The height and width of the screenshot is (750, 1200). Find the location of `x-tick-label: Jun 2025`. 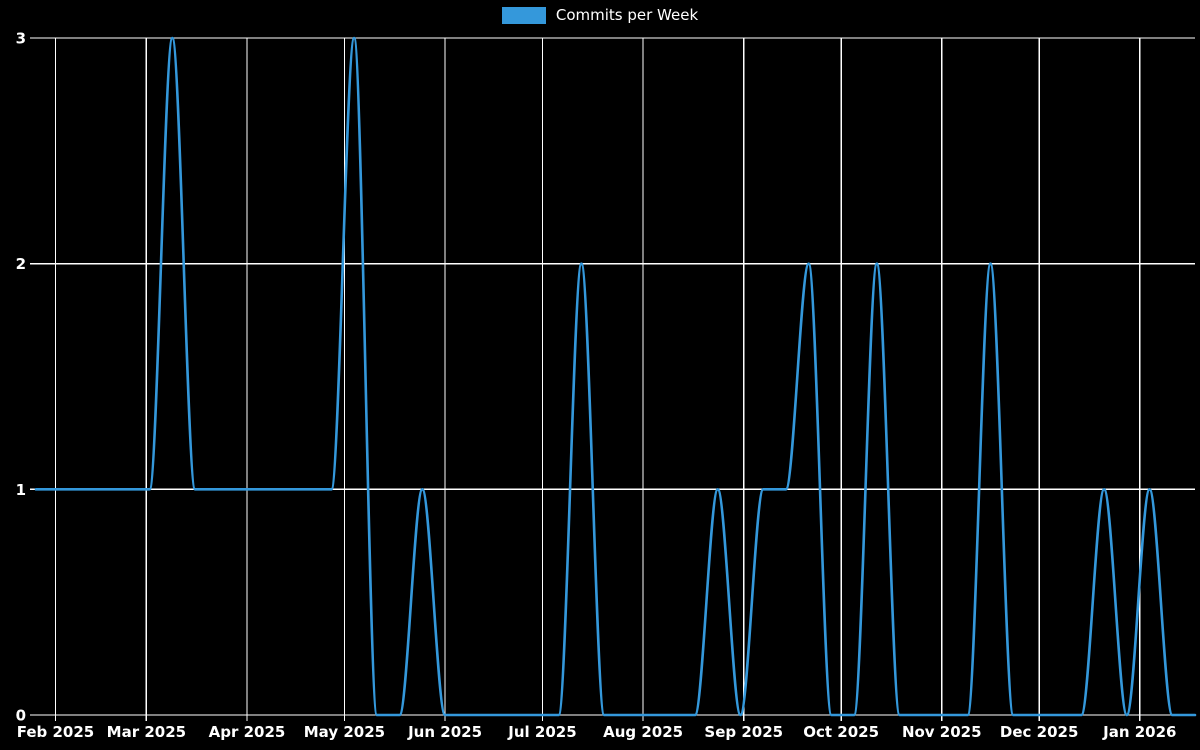

x-tick-label: Jun 2025 is located at coordinates (444, 732).